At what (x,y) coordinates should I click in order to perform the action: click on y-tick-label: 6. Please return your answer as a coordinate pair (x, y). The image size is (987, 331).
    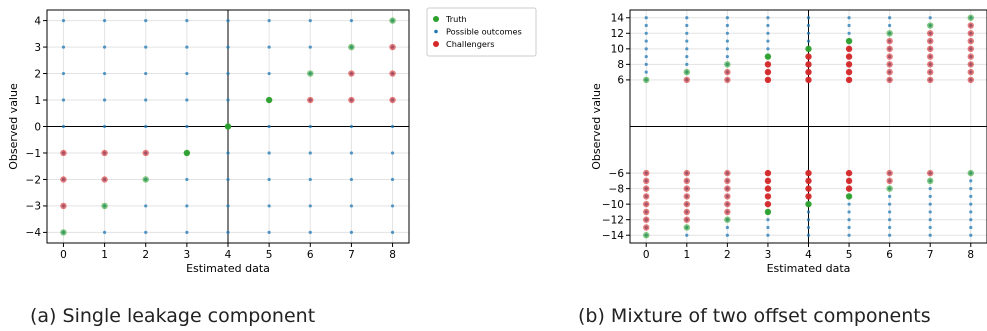
    Looking at the image, I should click on (620, 81).